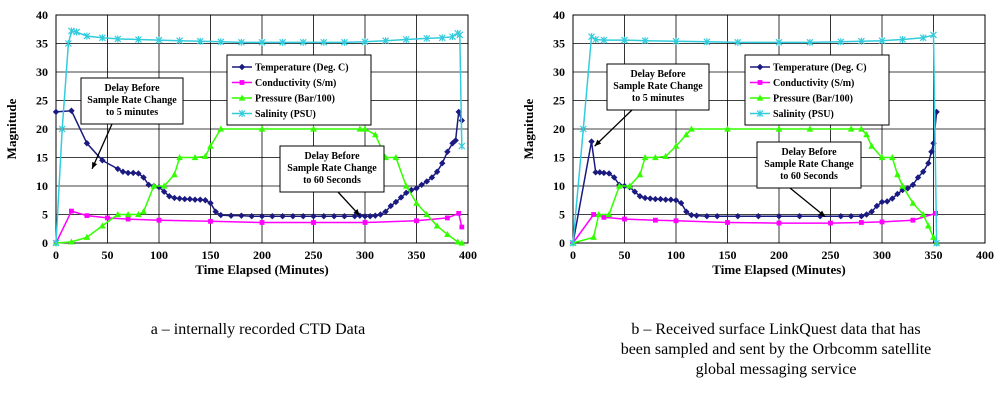 Image resolution: width=1003 pixels, height=408 pixels. Describe the element at coordinates (625, 255) in the screenshot. I see `x-tick-label: 50` at that location.